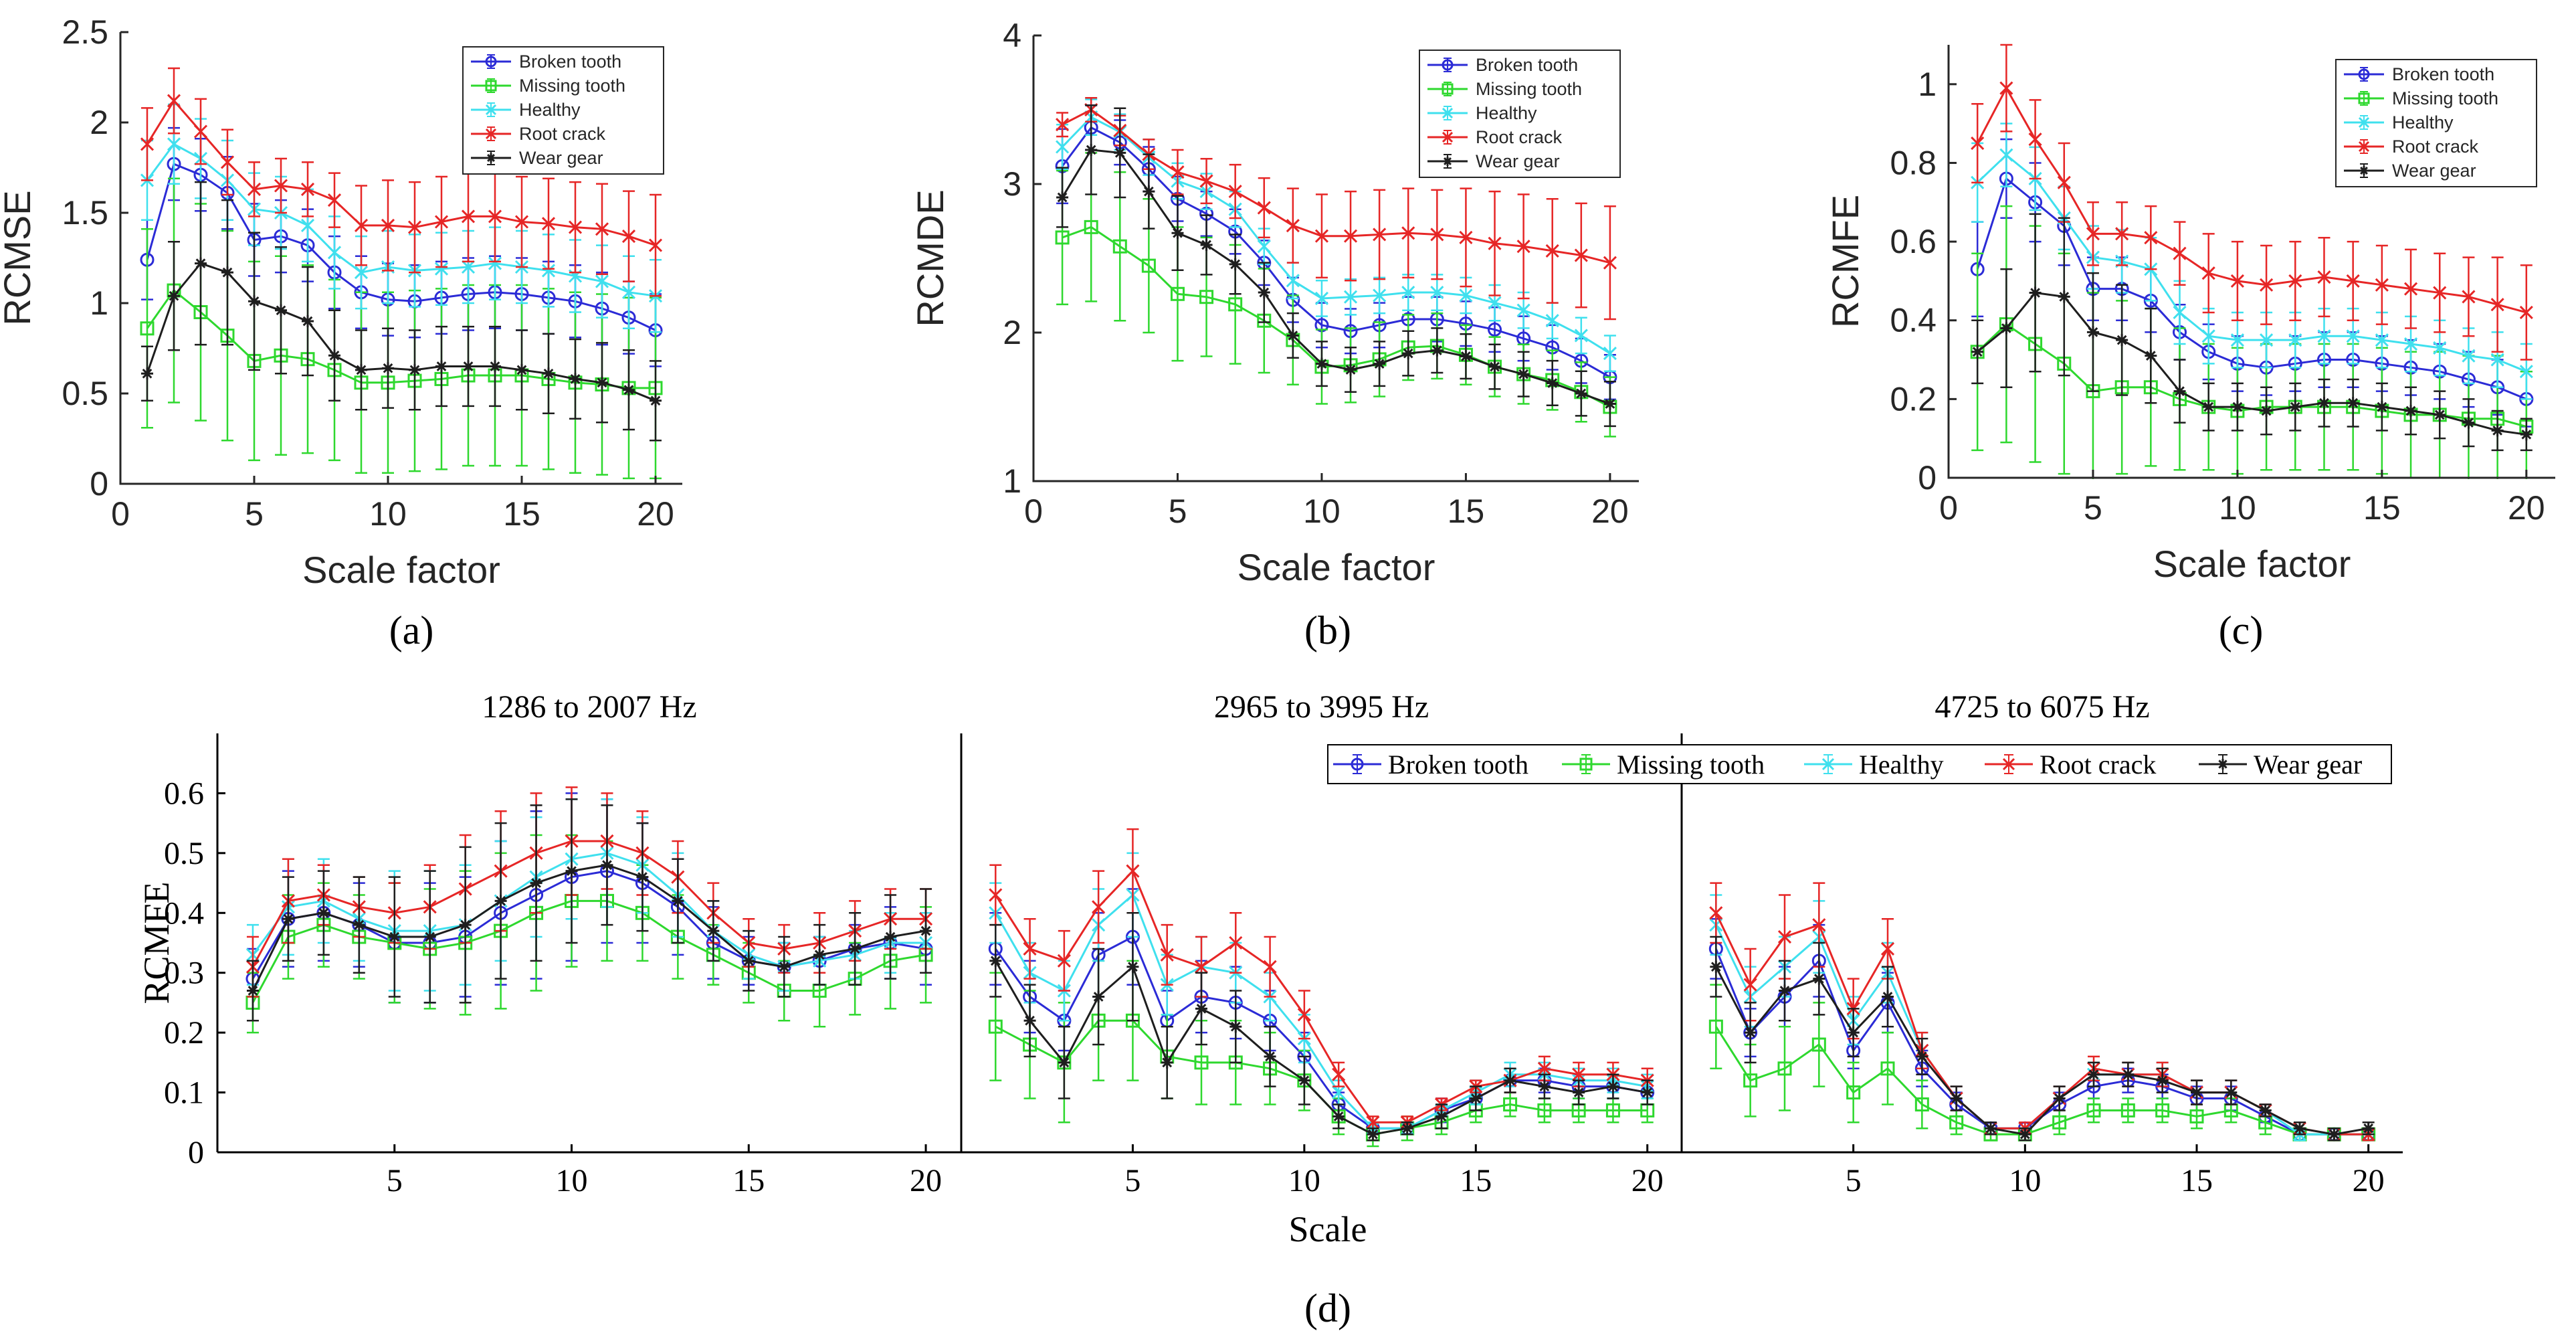 This screenshot has width=2576, height=1343. I want to click on chart-c-y-tick-label: 0.4, so click(1913, 320).